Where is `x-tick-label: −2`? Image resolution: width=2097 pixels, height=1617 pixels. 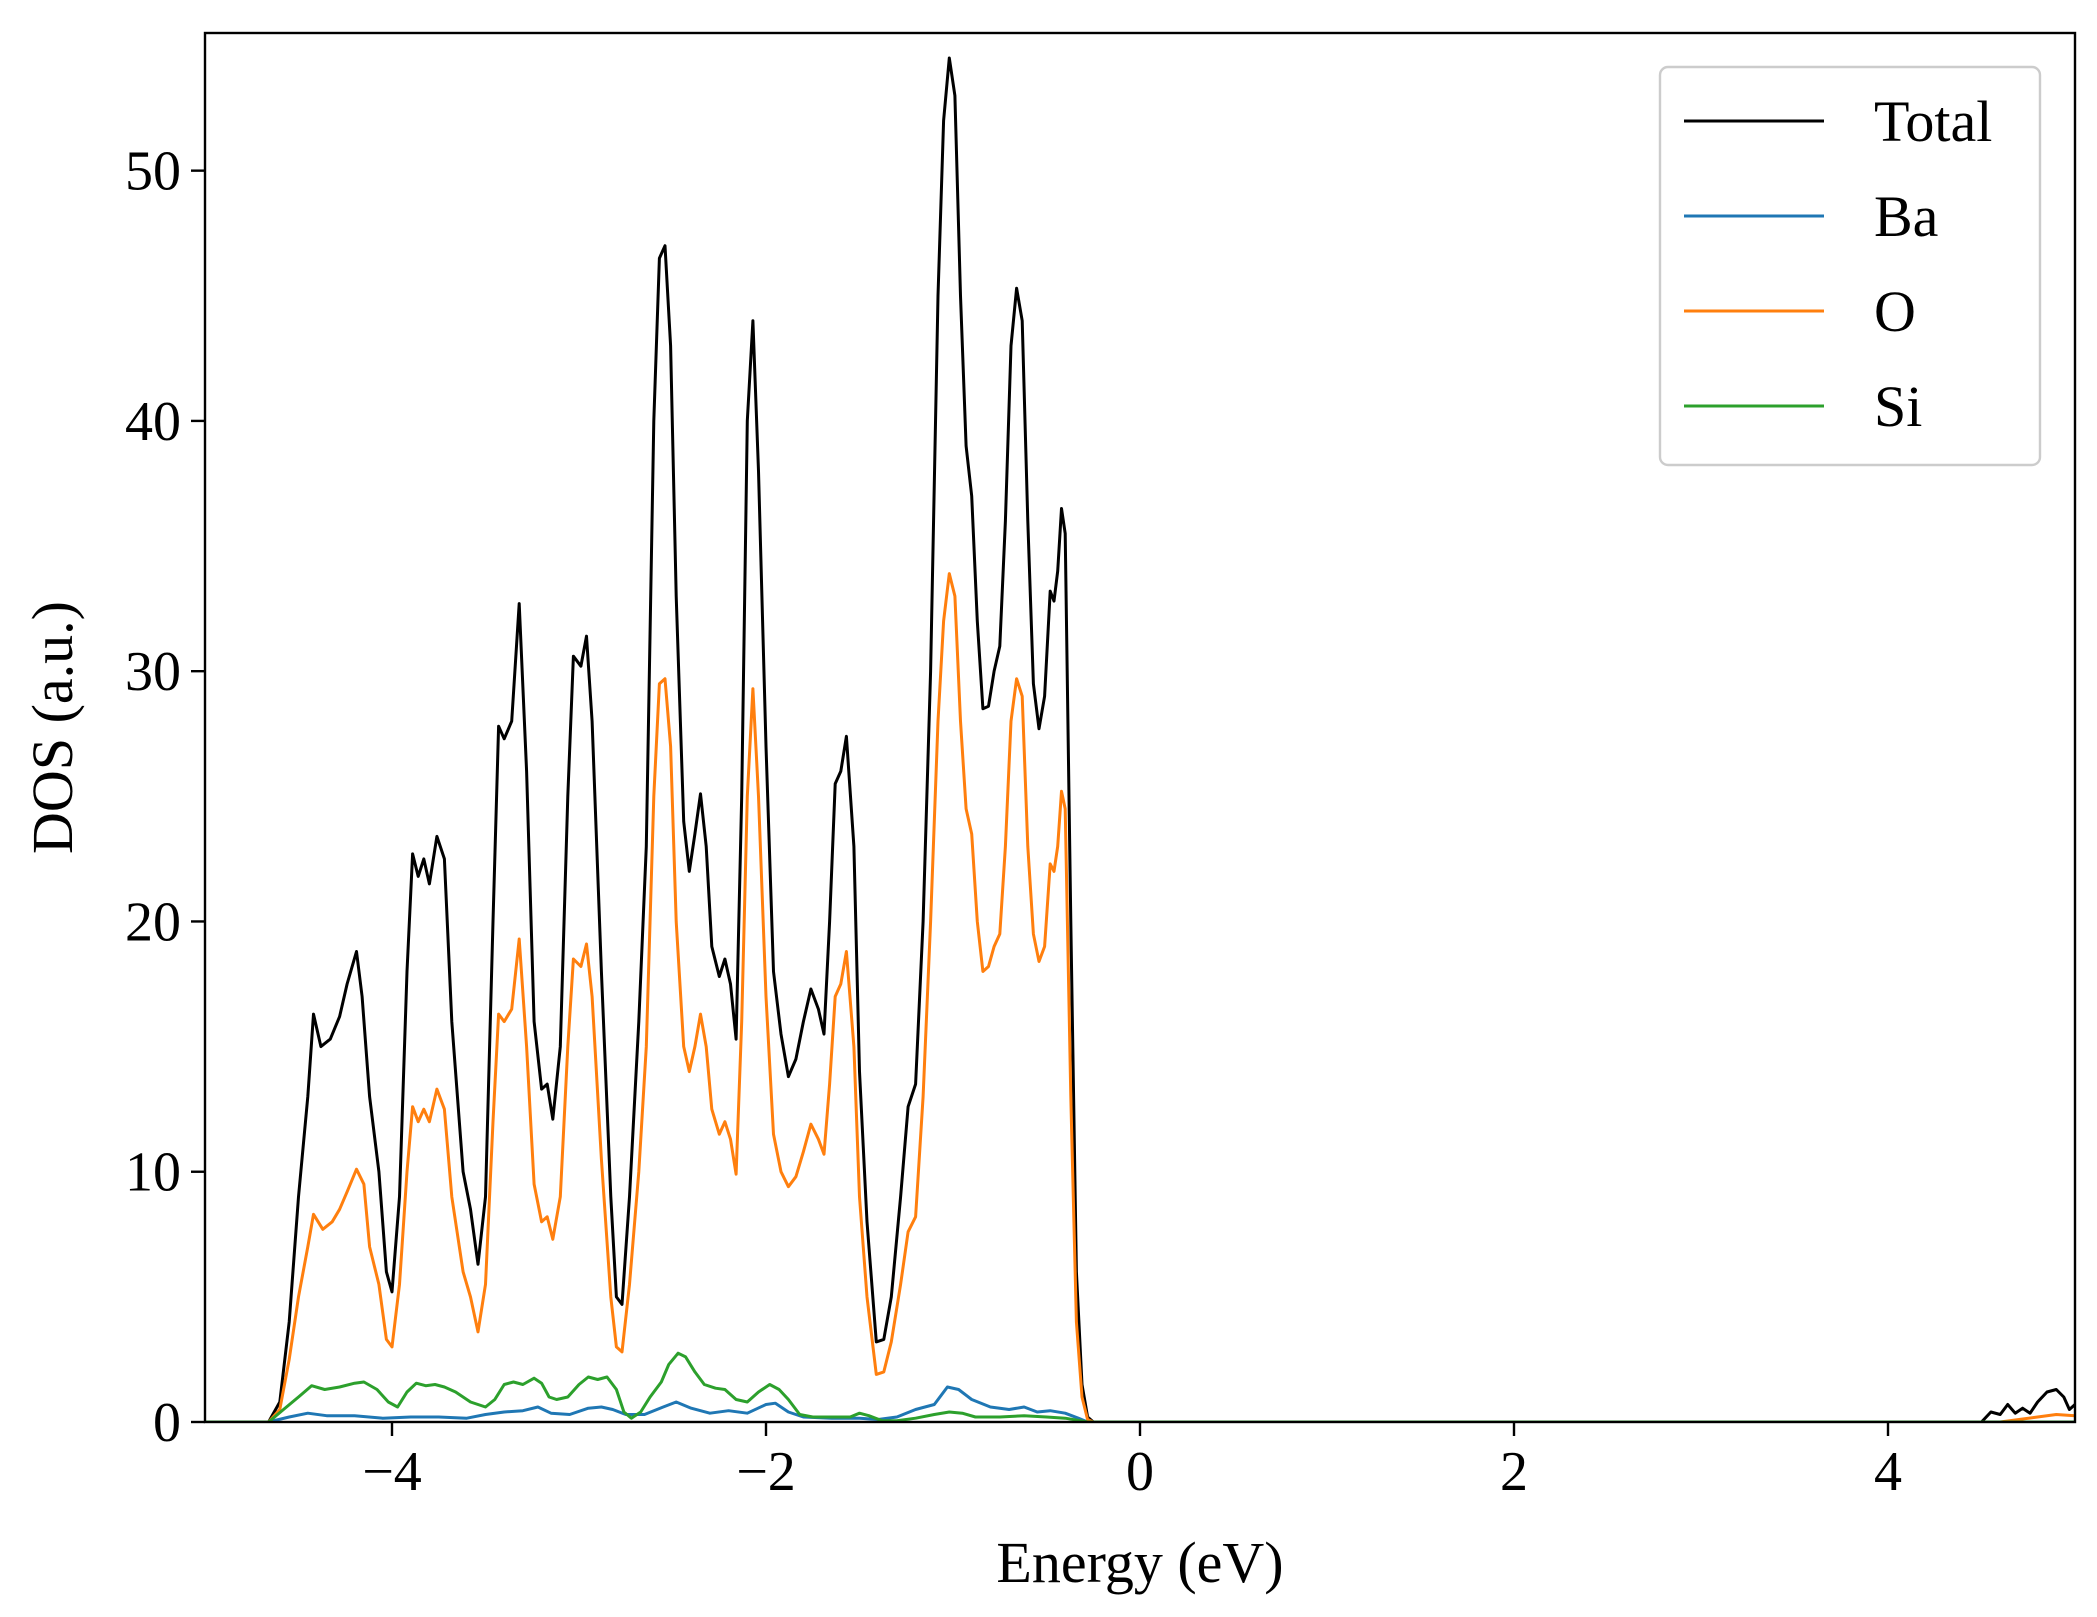
x-tick-label: −2 is located at coordinates (766, 1472).